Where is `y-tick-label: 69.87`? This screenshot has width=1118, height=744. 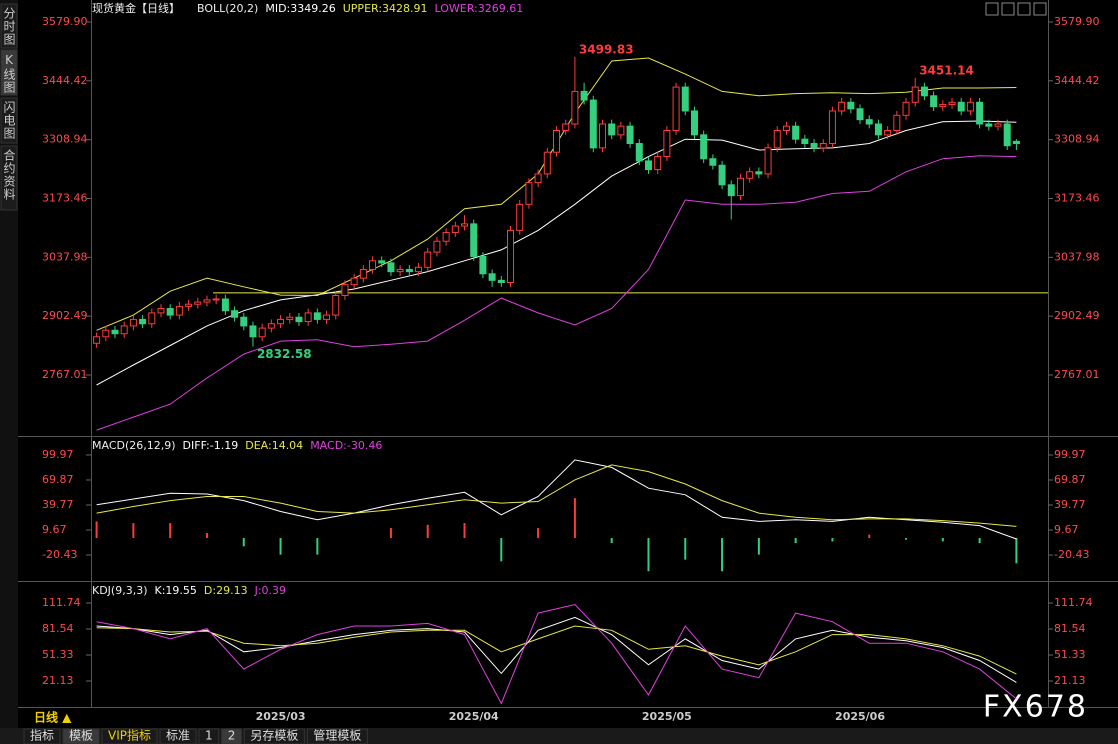
y-tick-label: 69.87 is located at coordinates (58, 479).